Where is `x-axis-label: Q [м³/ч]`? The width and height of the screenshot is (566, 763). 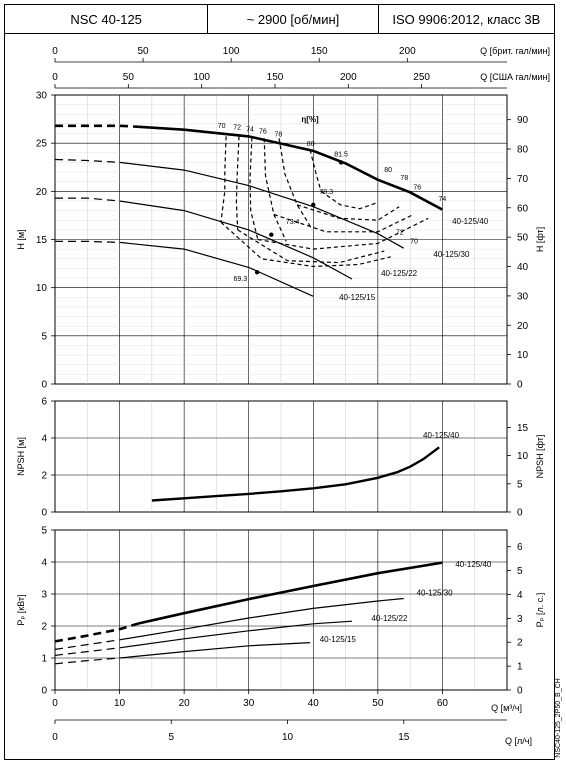
x-axis-label: Q [м³/ч] is located at coordinates (506, 708).